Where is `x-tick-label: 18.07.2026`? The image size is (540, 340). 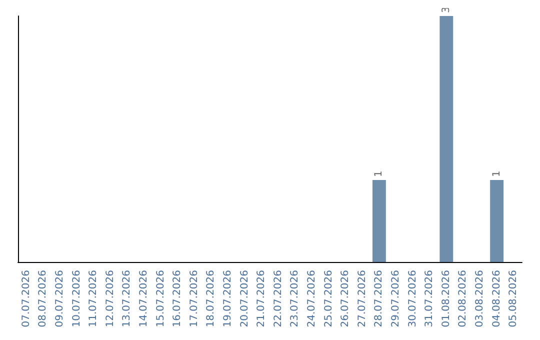 x-tick-label: 18.07.2026 is located at coordinates (211, 299).